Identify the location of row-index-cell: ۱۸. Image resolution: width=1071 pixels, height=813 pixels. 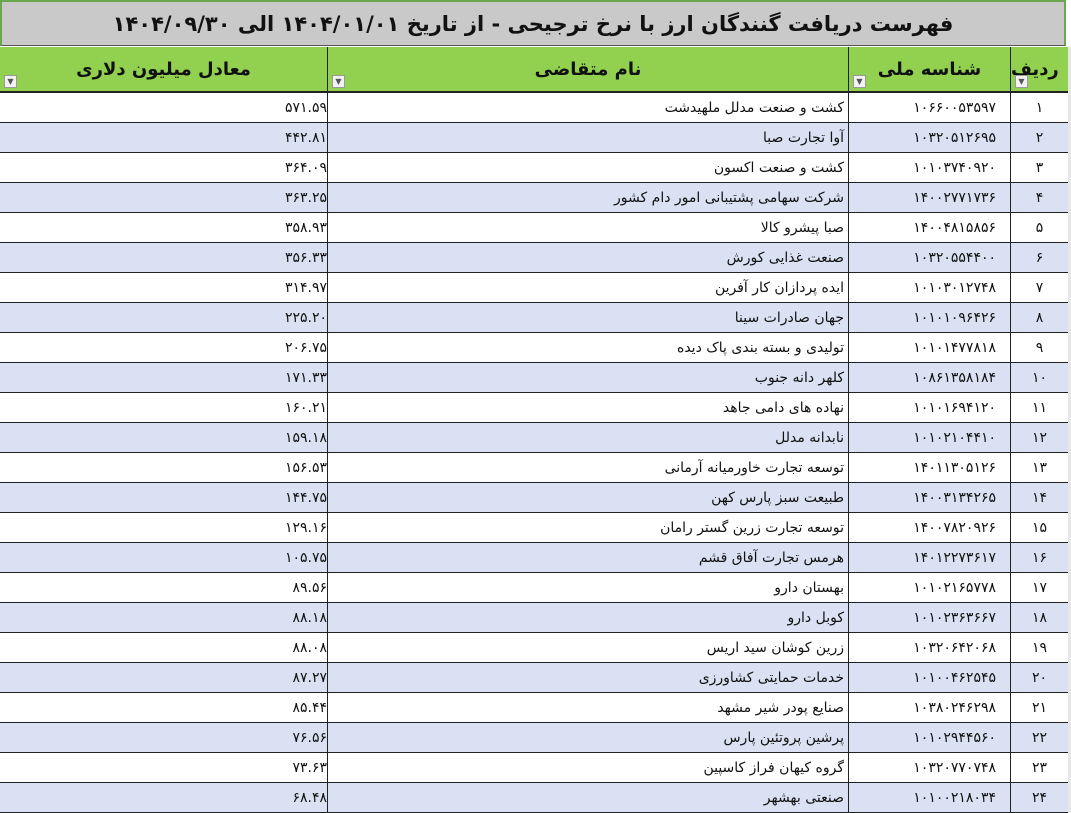
(1039, 617).